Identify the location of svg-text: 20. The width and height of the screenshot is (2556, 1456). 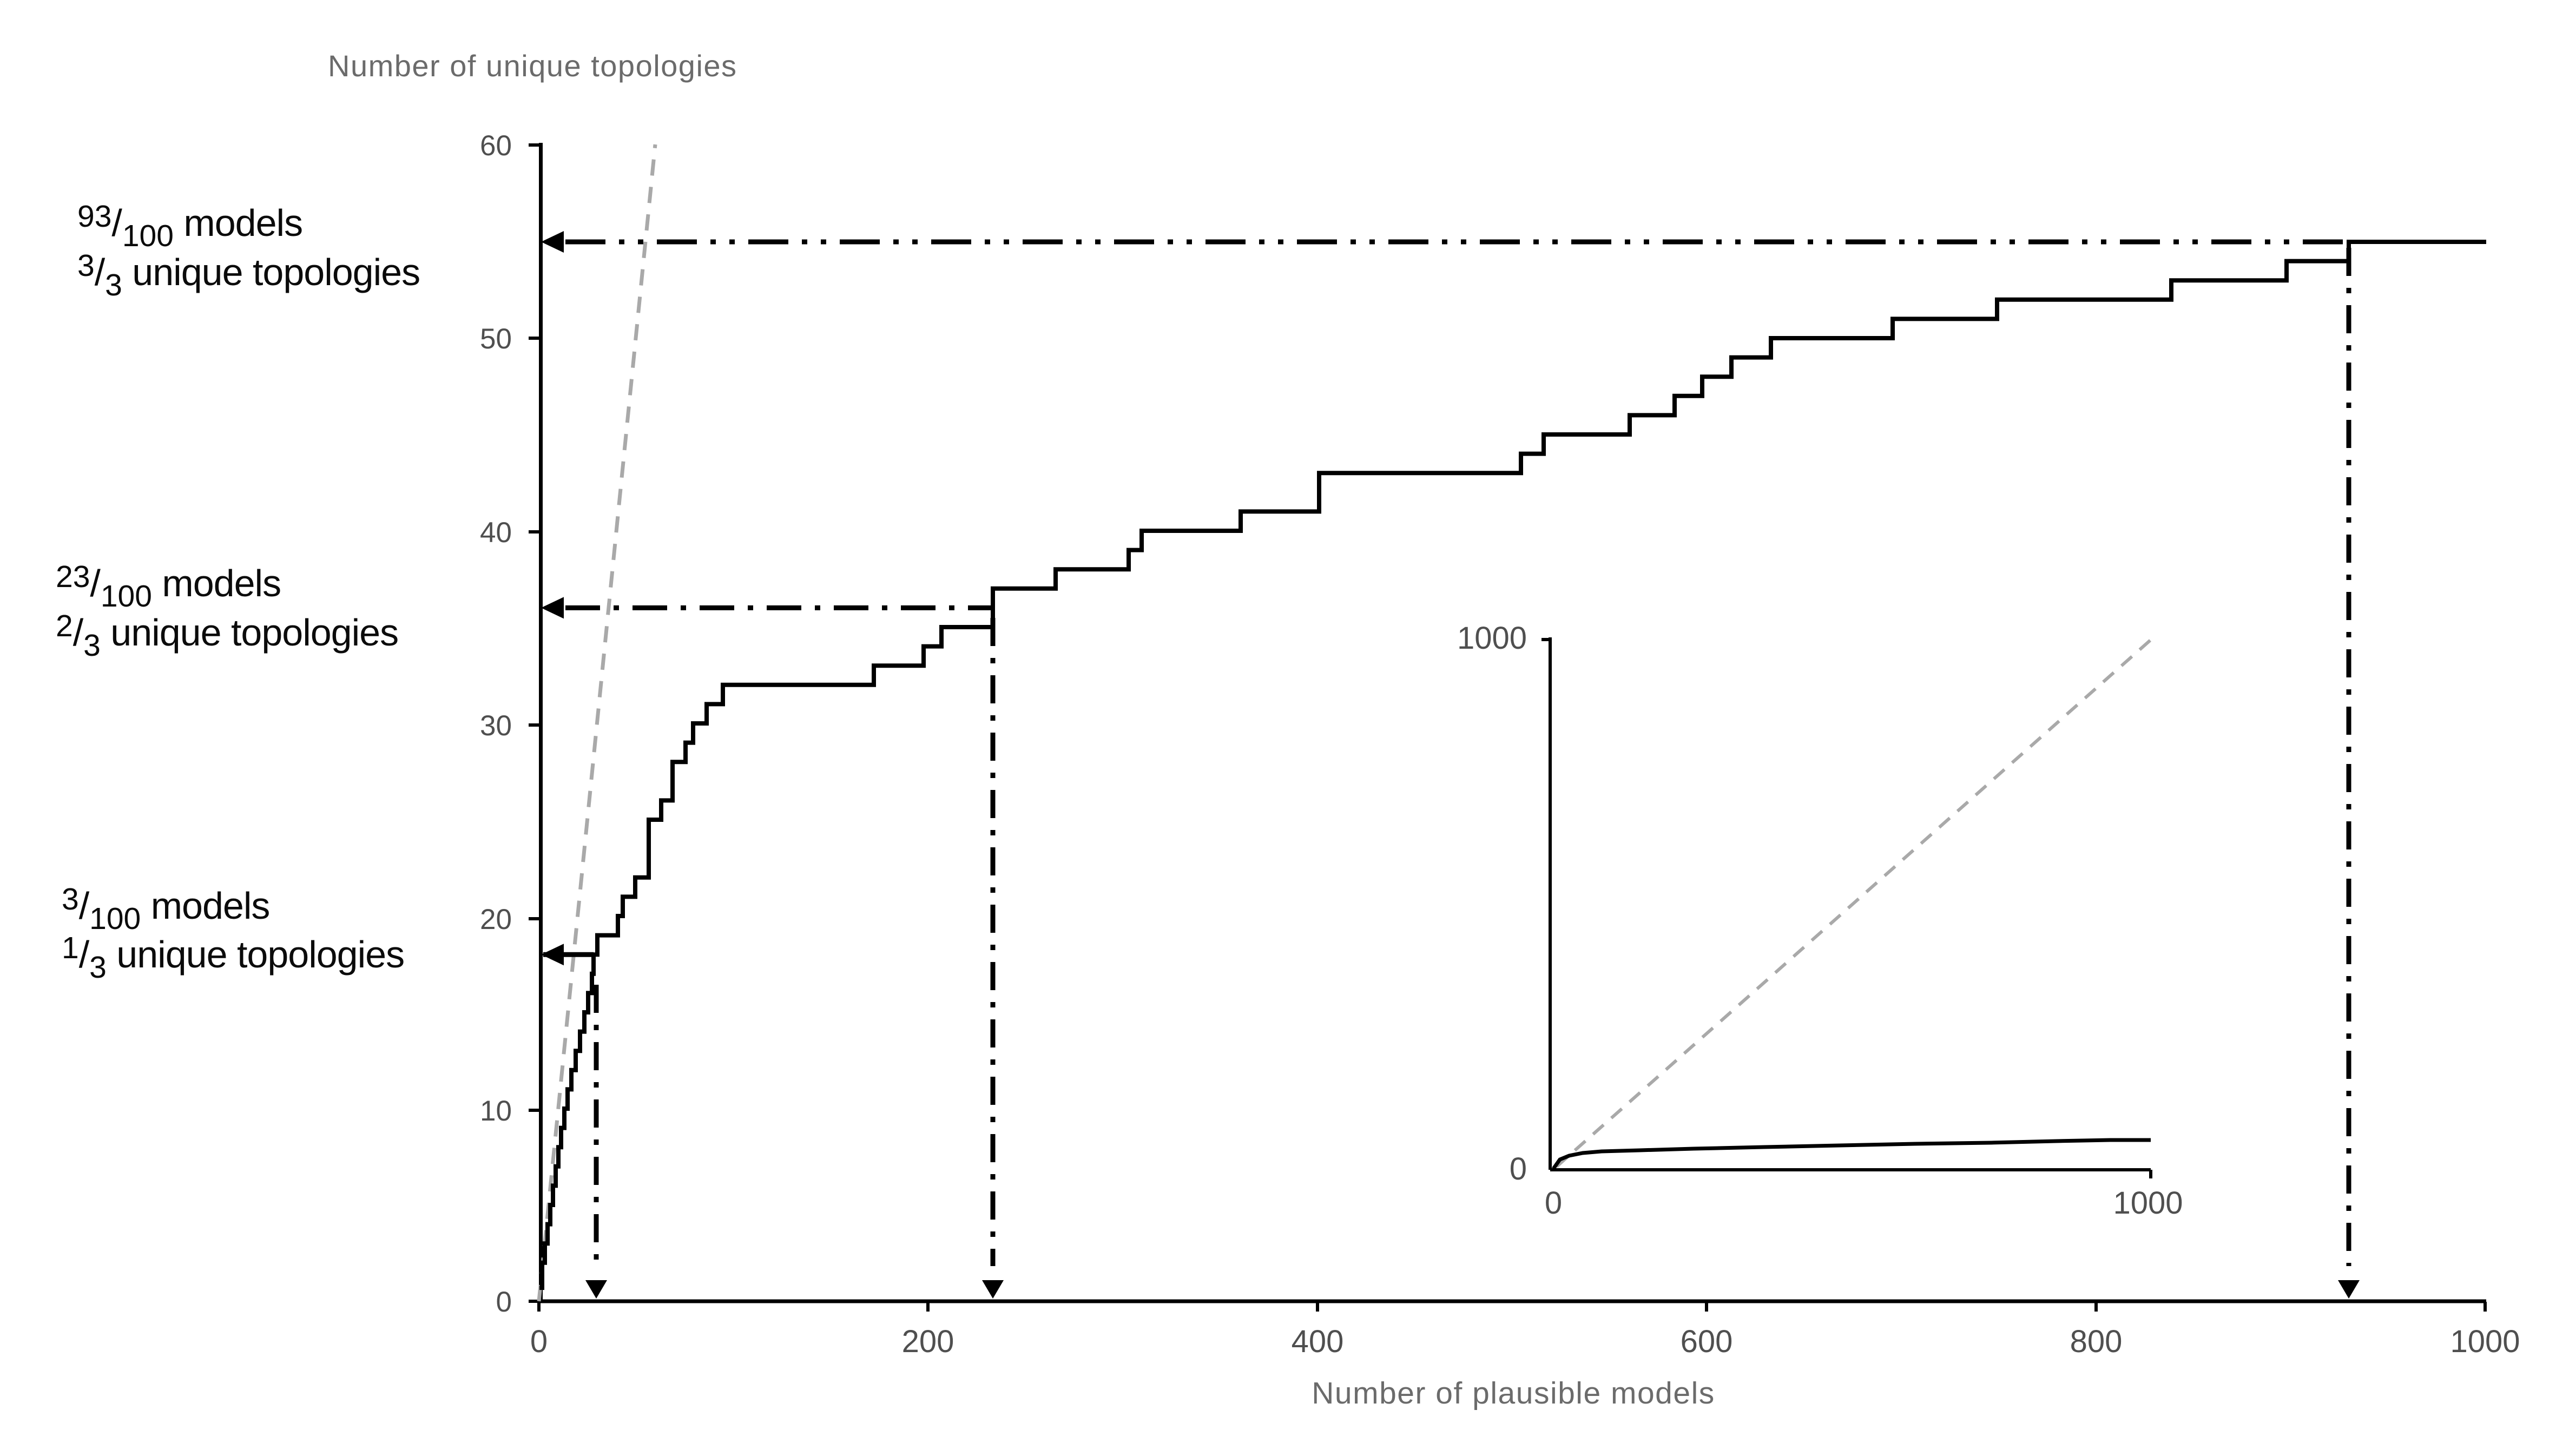
(496, 919).